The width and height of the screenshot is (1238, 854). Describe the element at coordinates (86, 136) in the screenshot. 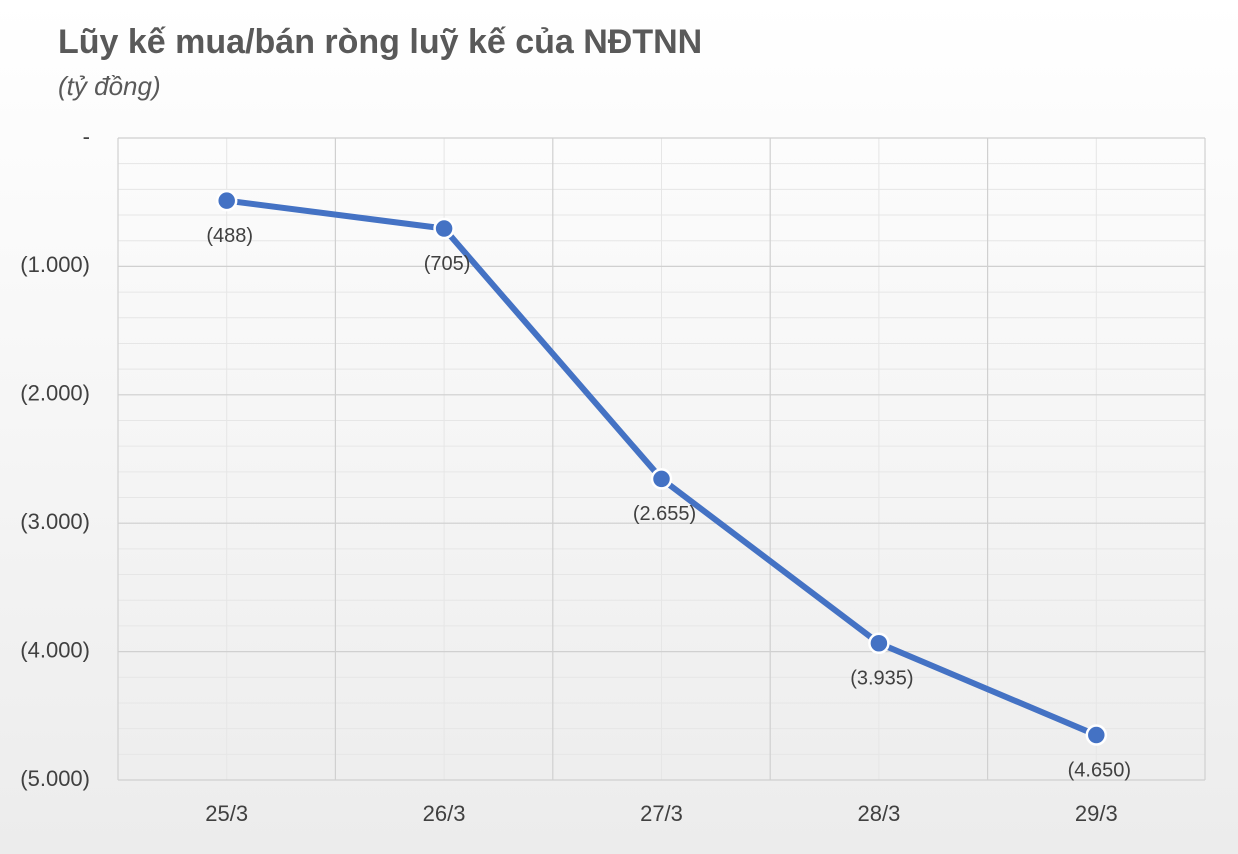

I see `y-tick-label: -` at that location.